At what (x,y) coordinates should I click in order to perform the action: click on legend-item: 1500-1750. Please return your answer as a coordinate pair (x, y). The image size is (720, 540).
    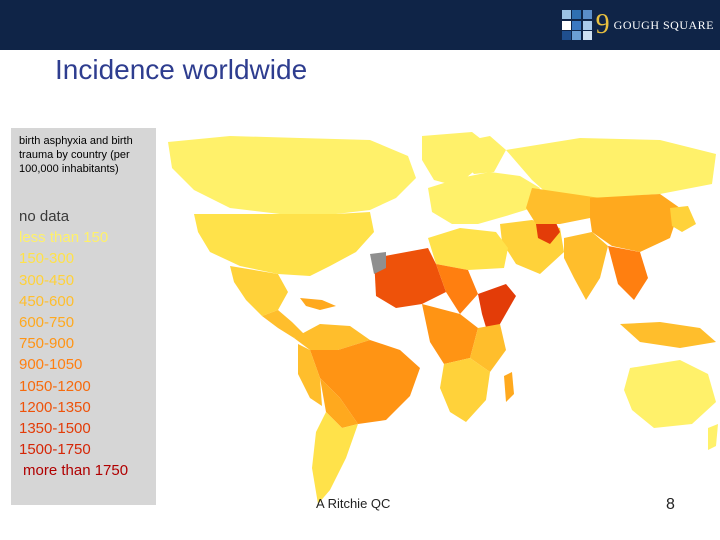
    Looking at the image, I should click on (55, 450).